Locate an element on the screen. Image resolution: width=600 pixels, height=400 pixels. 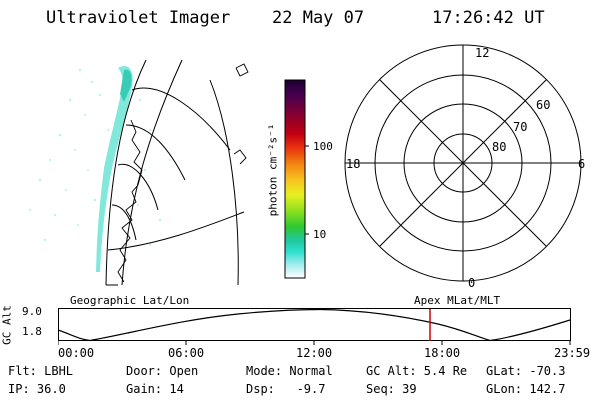
status-glon: GLon: 142.7 is located at coordinates (526, 389).